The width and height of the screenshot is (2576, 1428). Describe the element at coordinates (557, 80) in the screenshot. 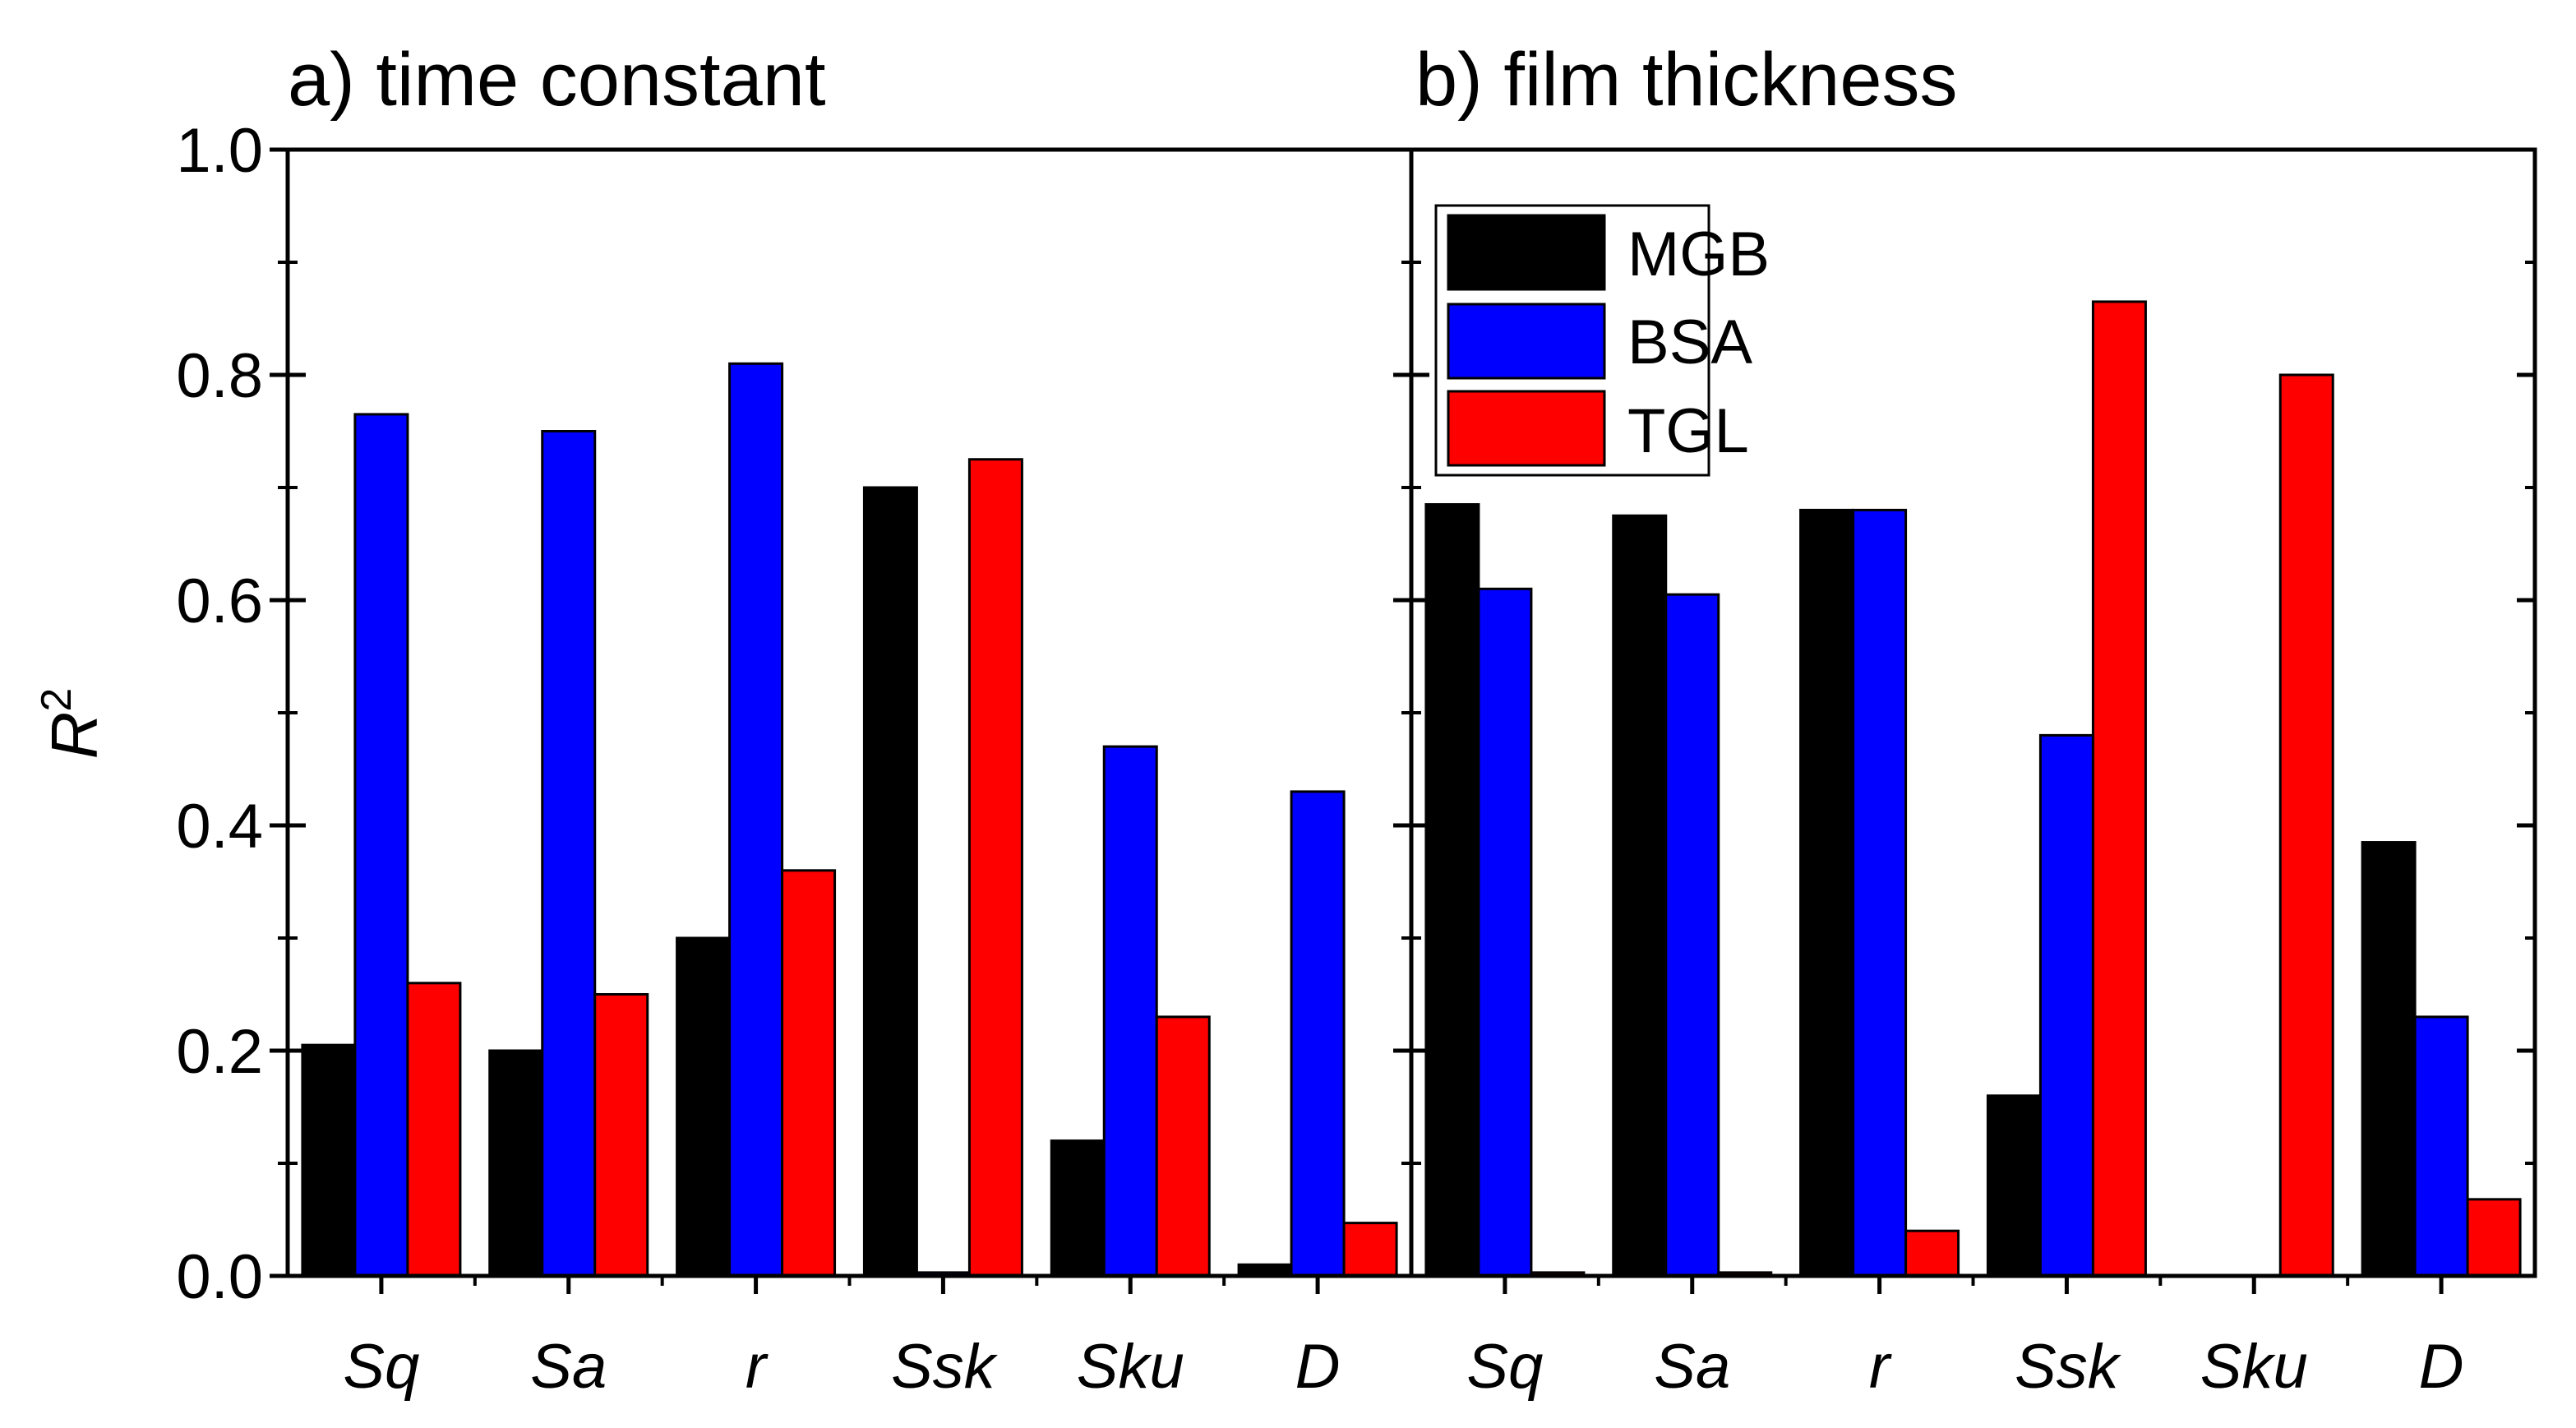

I see `panel-a-title: a) time constant` at that location.